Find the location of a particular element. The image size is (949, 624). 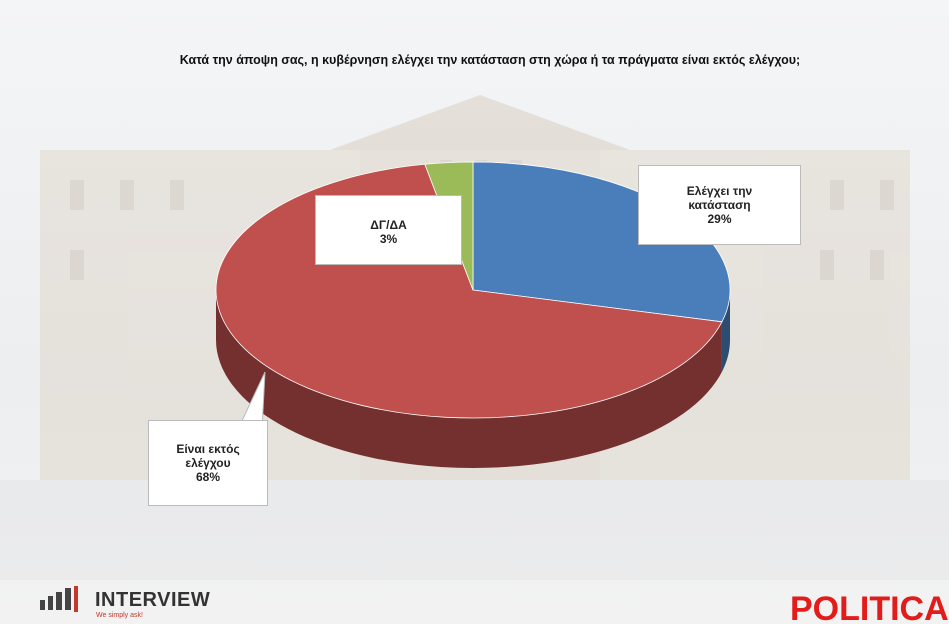

value-label: 68% is located at coordinates (208, 477).